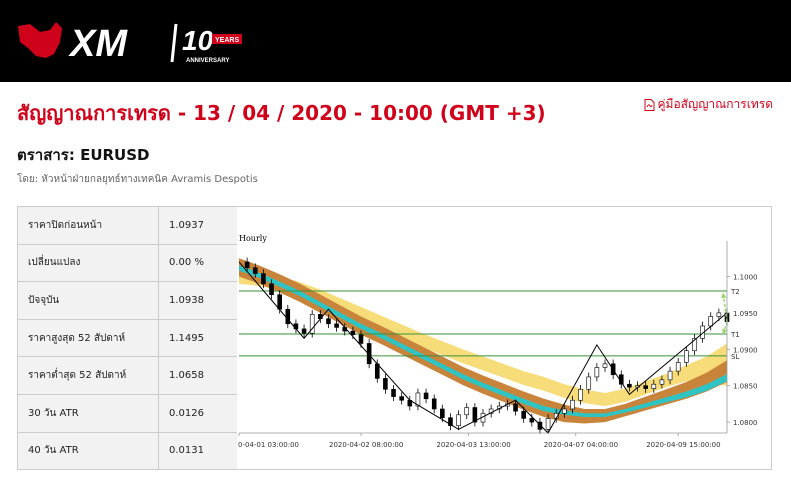  What do you see at coordinates (745, 423) in the screenshot?
I see `y-tick-label: 1.0800` at bounding box center [745, 423].